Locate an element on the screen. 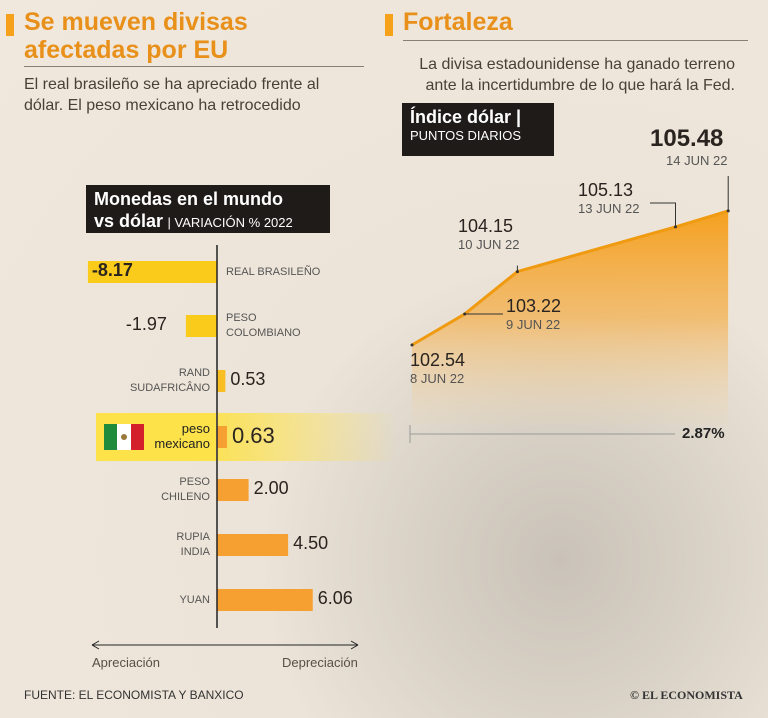 The image size is (768, 718). subtitle-line: dólar. El peso mexicano ha retrocedido is located at coordinates (162, 105).